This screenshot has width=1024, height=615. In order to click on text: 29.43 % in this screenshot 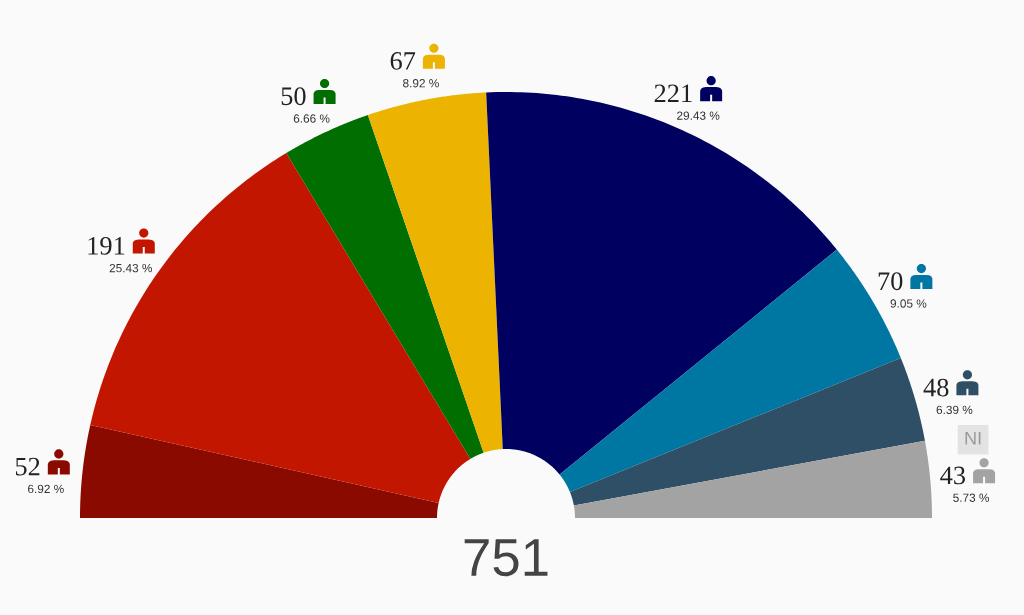, I will do `click(698, 115)`.